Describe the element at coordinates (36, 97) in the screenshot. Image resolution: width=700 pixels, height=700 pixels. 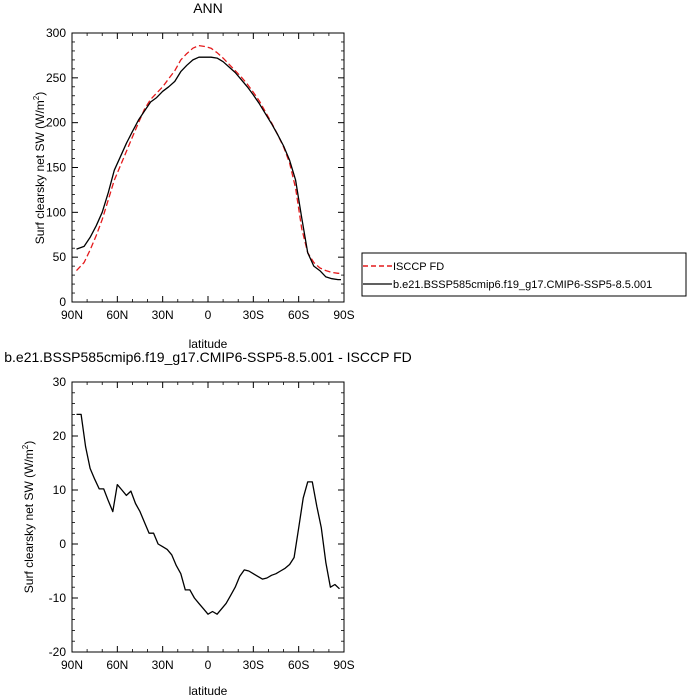
I see `top-y-axis-label-exp: 2` at that location.